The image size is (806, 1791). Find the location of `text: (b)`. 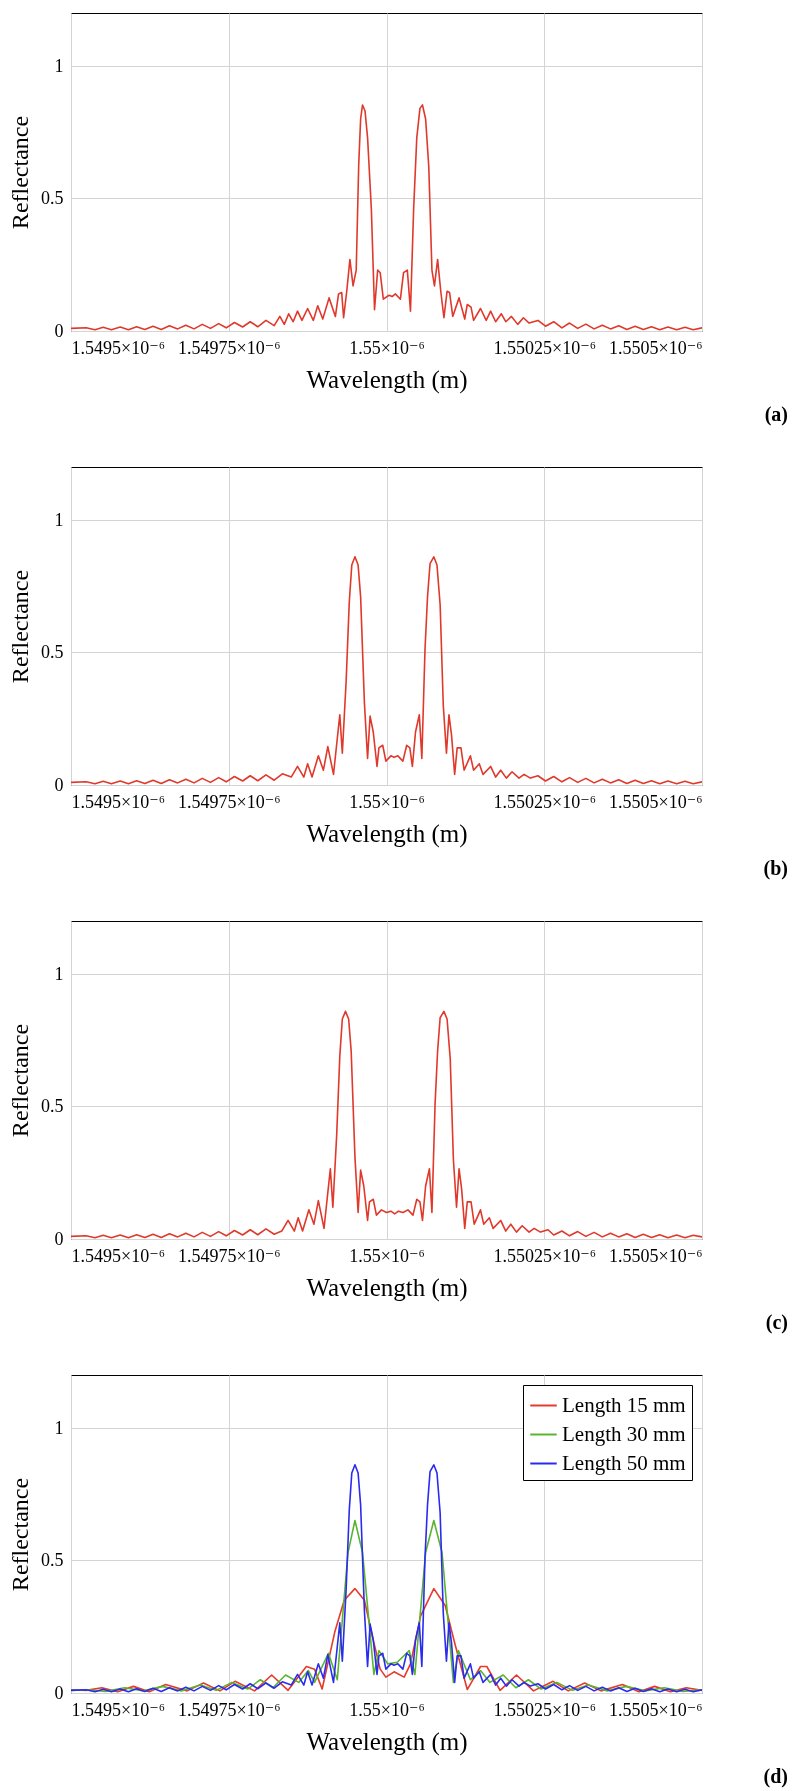

text: (b) is located at coordinates (775, 868).